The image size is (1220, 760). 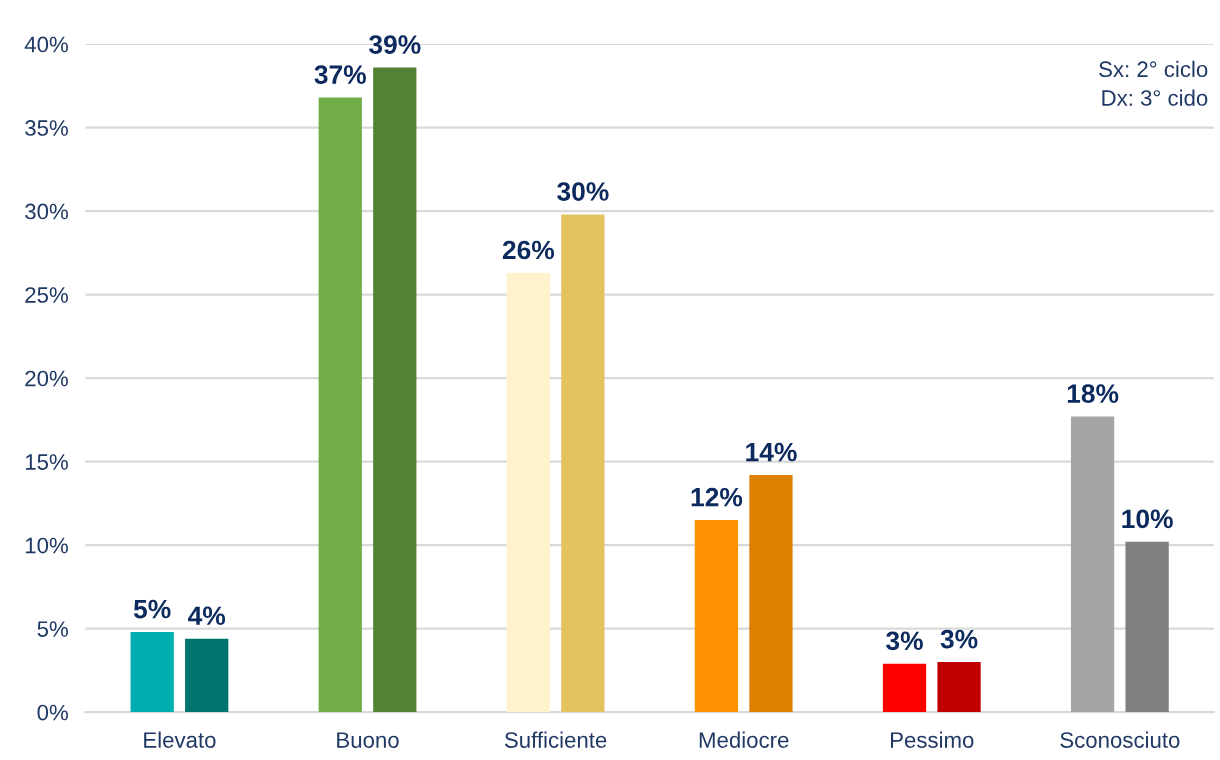 What do you see at coordinates (207, 616) in the screenshot?
I see `data-label: 4%` at bounding box center [207, 616].